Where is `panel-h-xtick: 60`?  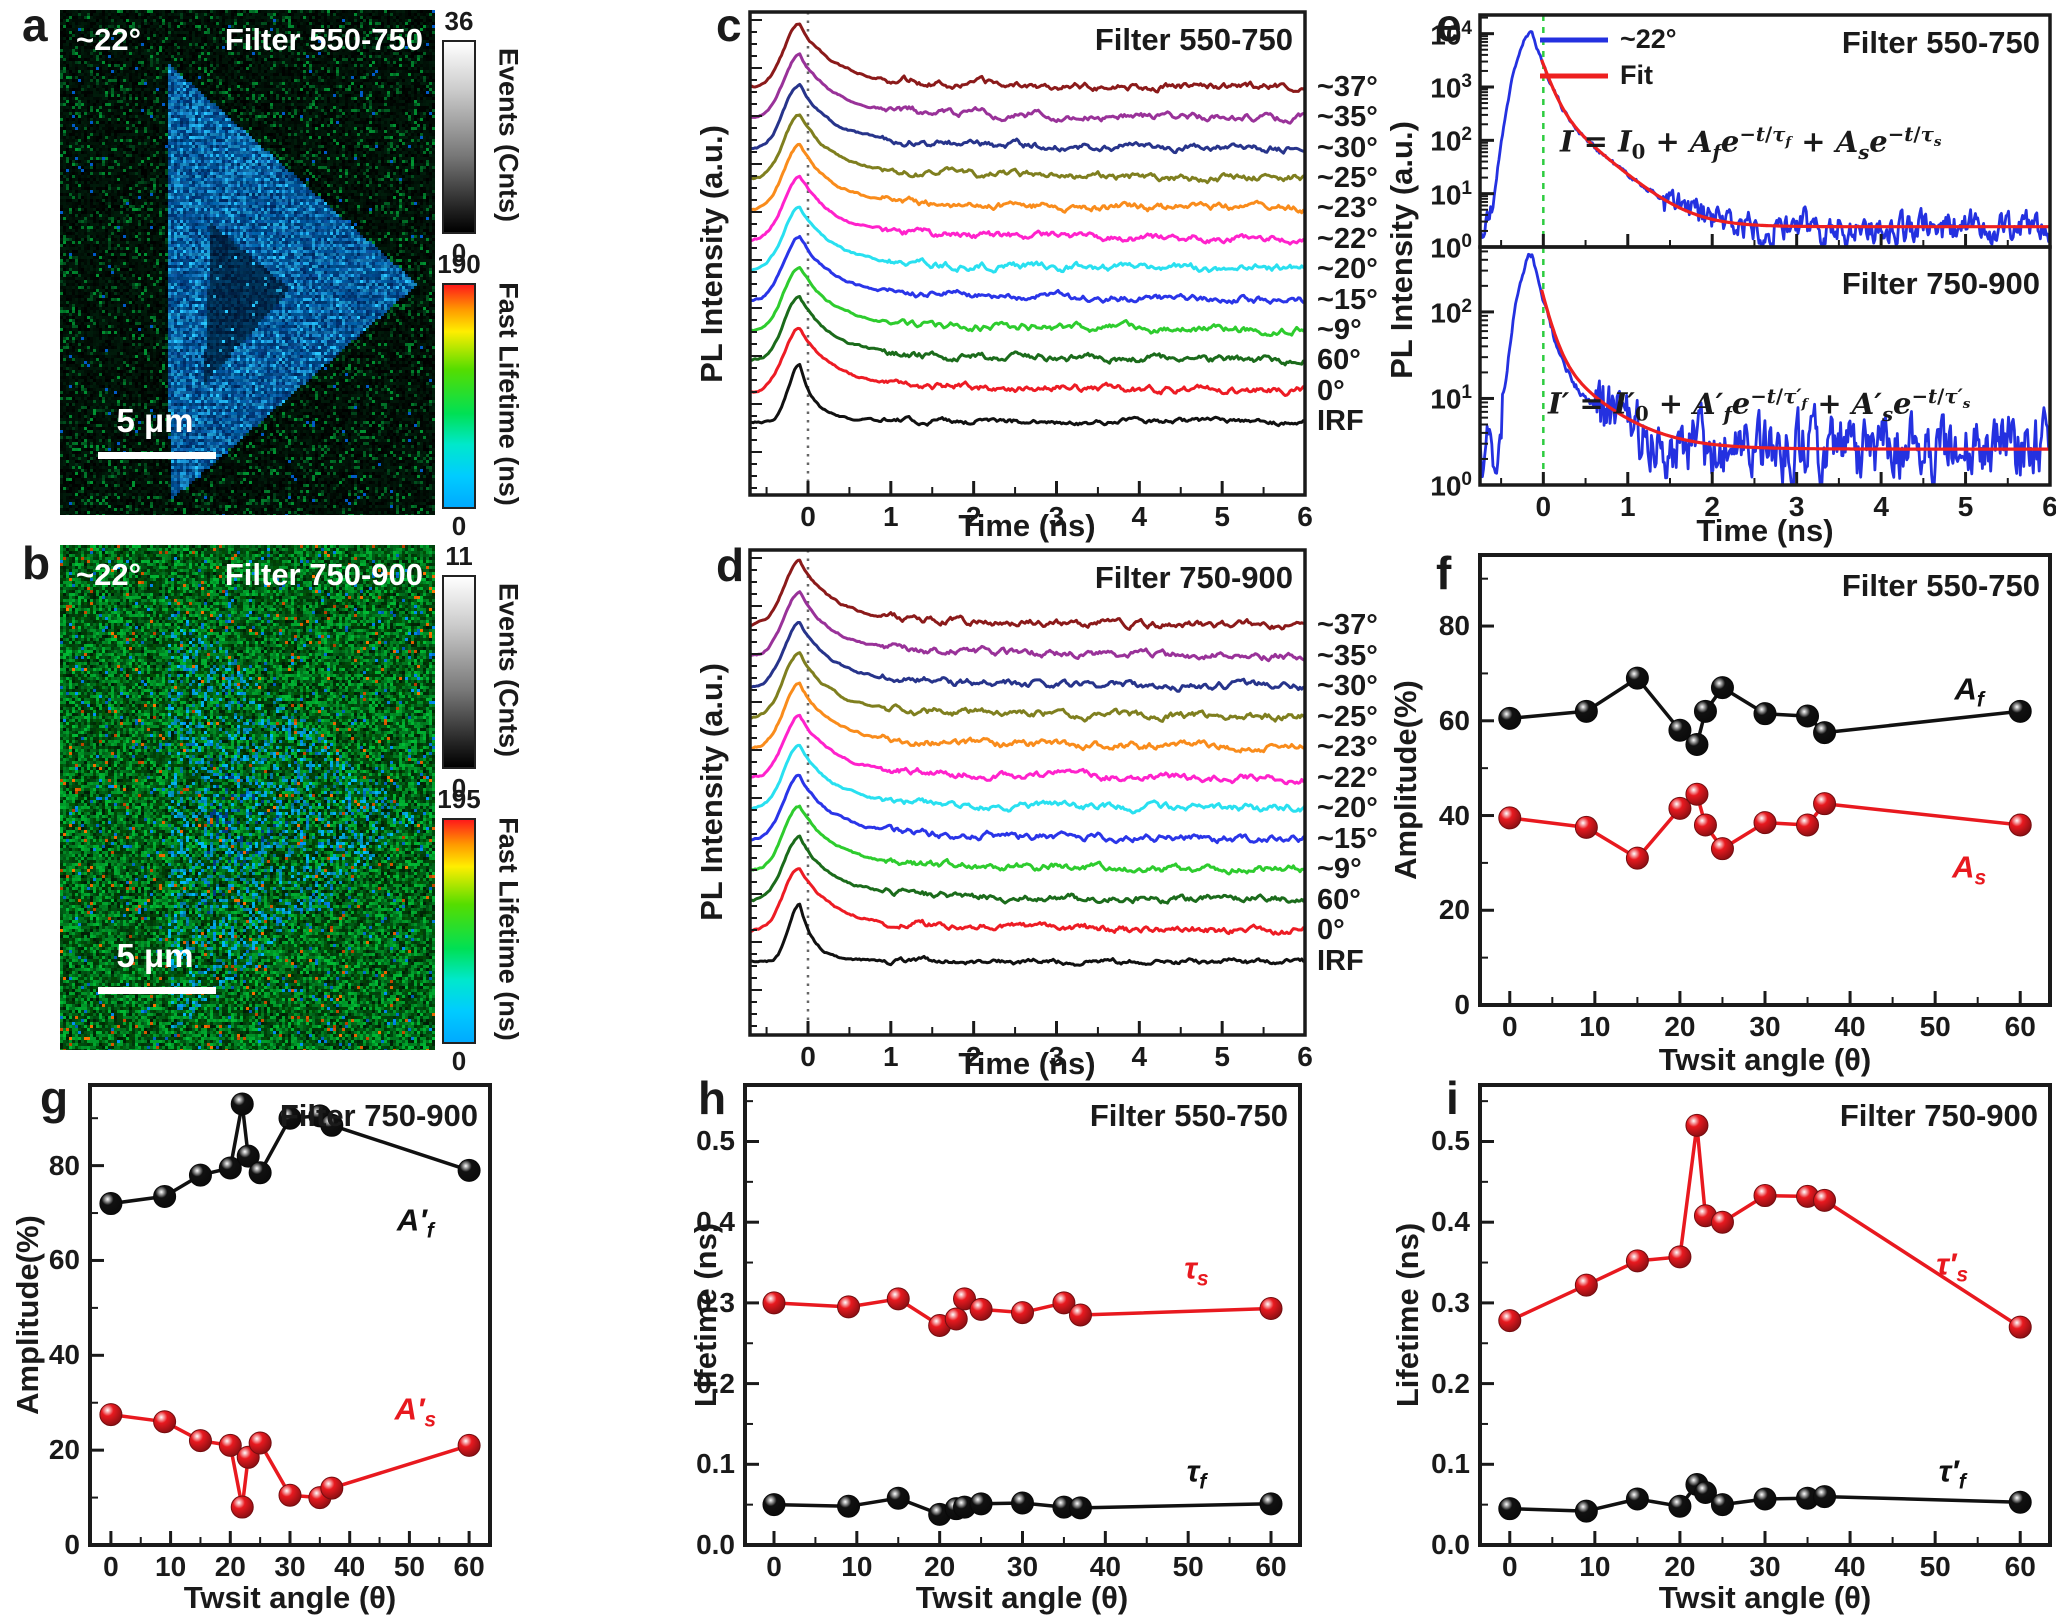 panel-h-xtick: 60 is located at coordinates (1271, 1566).